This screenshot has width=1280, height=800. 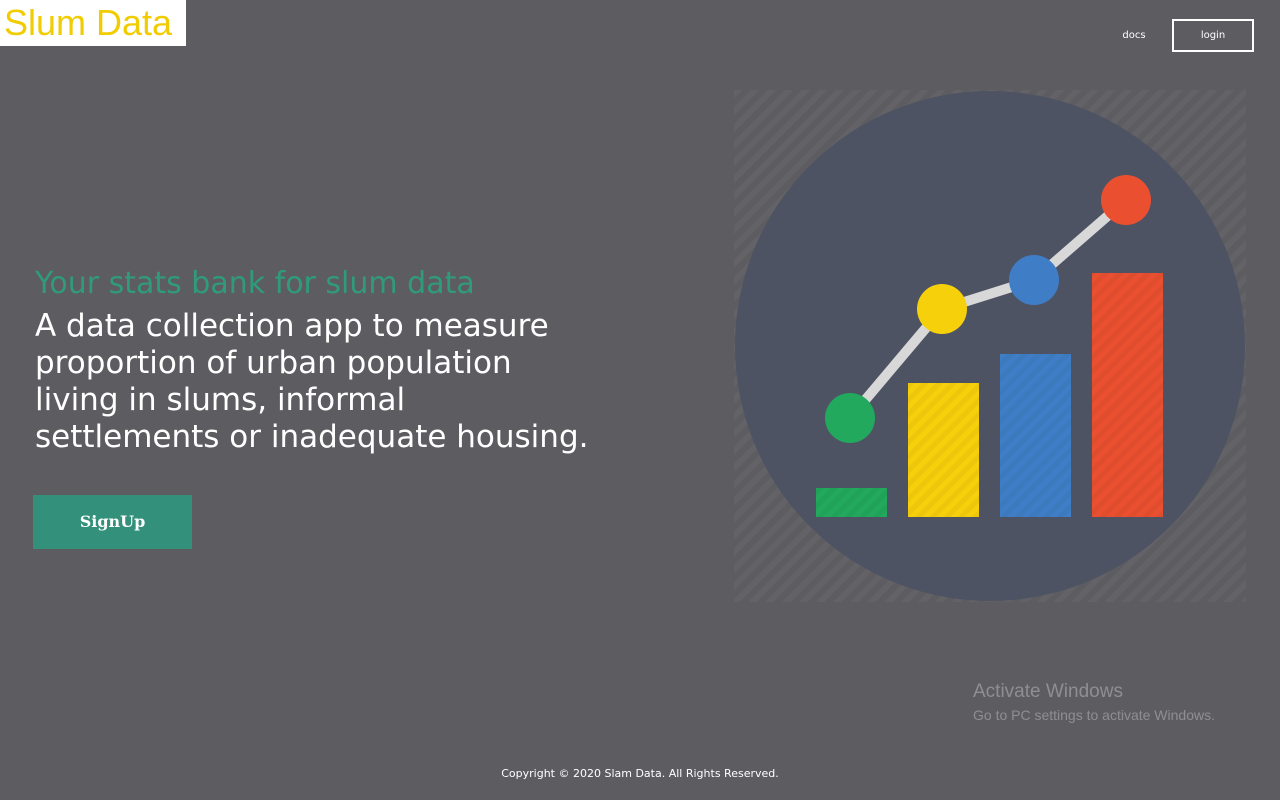 What do you see at coordinates (1034, 280) in the screenshot?
I see `trend-point-blue` at bounding box center [1034, 280].